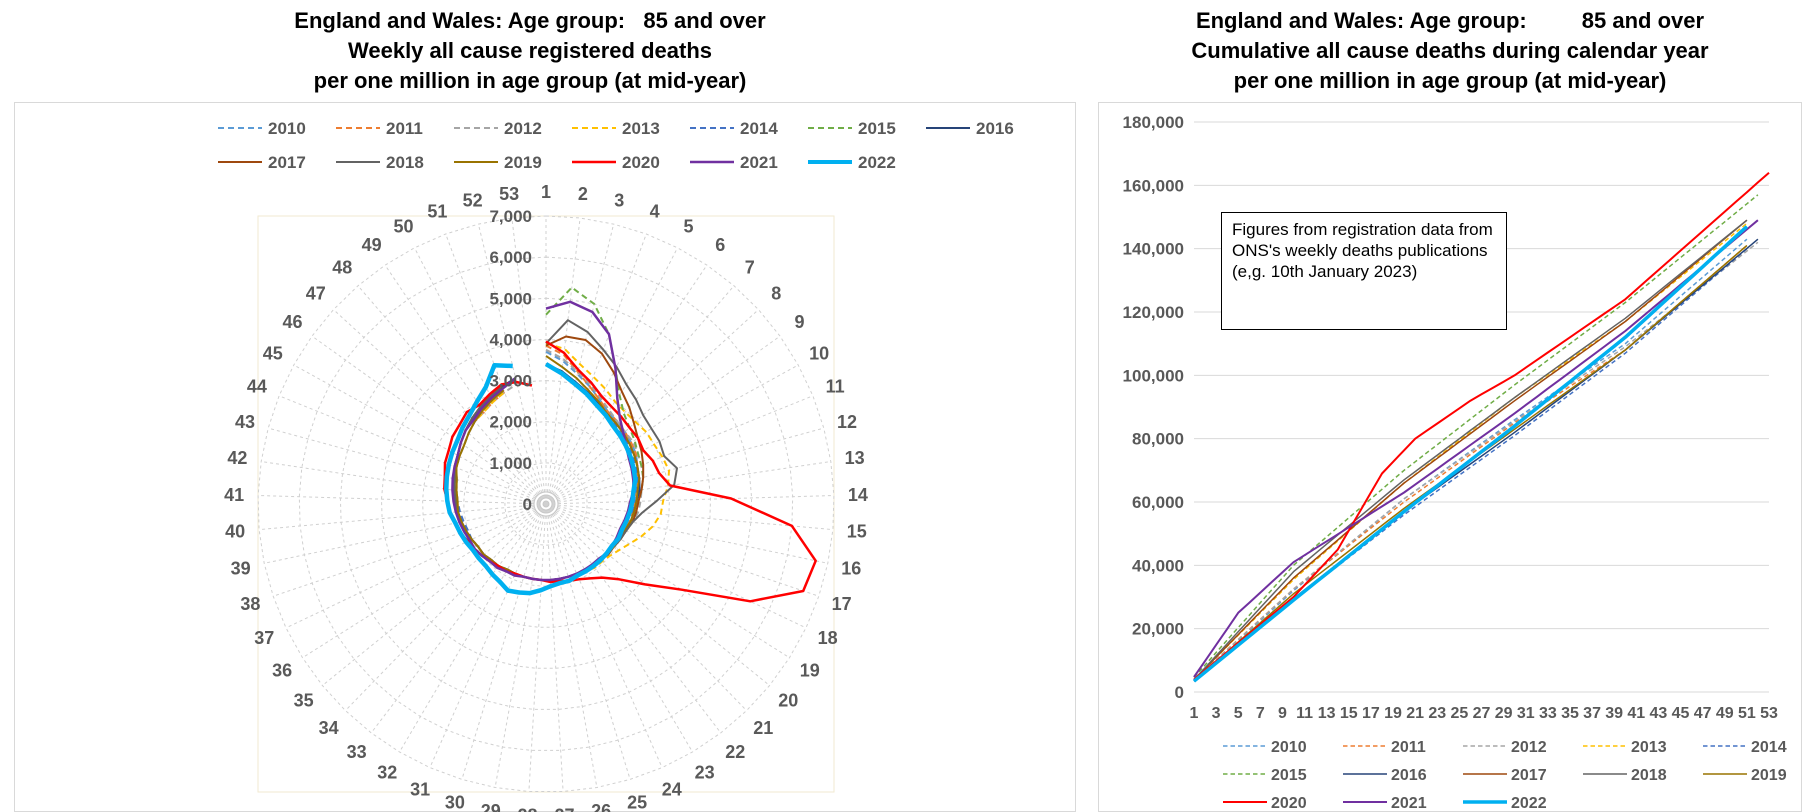  What do you see at coordinates (405, 162) in the screenshot?
I see `radar-legend-label: 2018` at bounding box center [405, 162].